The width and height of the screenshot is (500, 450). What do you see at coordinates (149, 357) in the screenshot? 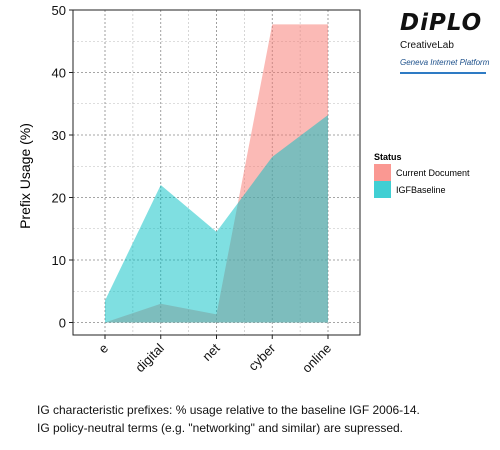
I see `x-tick-label: digital` at bounding box center [149, 357].